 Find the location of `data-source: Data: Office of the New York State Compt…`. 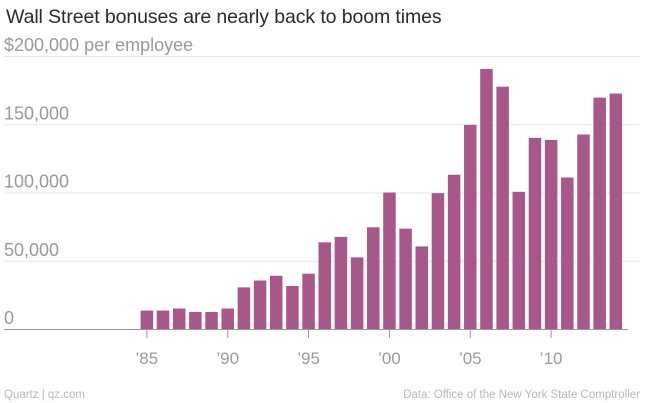

data-source: Data: Office of the New York State Compt… is located at coordinates (521, 395).